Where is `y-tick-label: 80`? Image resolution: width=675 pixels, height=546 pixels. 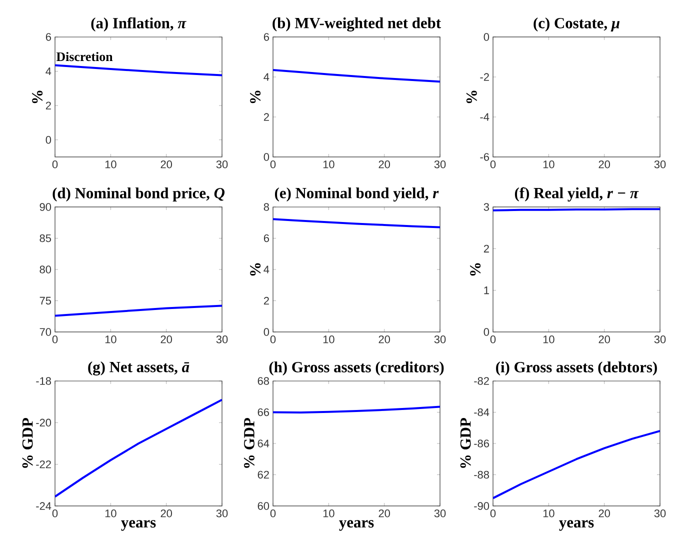 y-tick-label: 80 is located at coordinates (46, 270).